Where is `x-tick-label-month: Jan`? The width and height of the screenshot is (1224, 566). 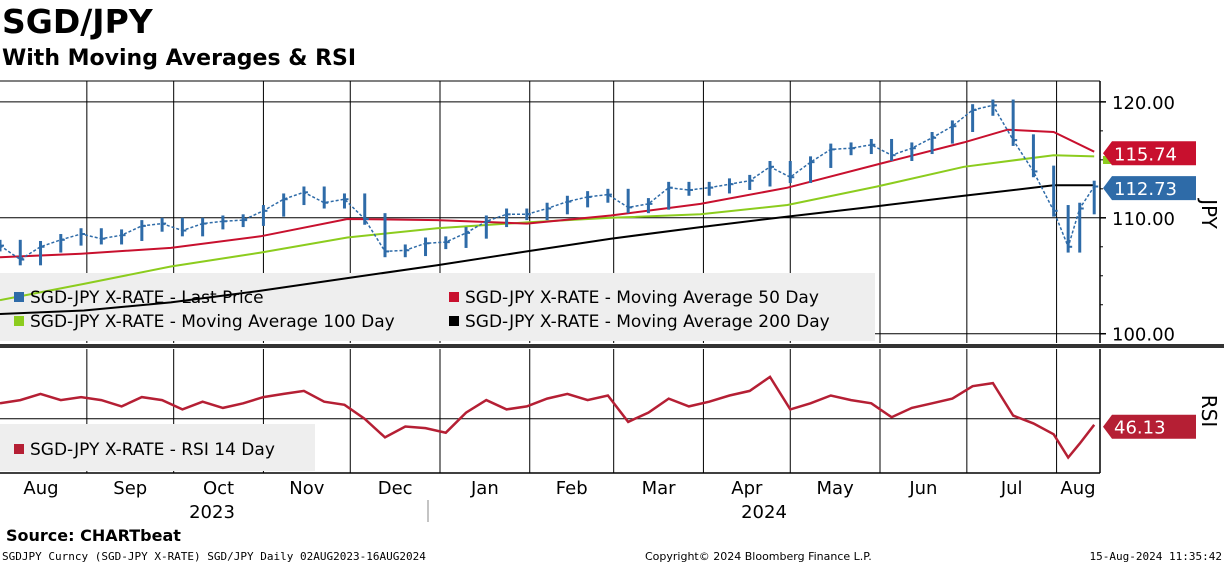
x-tick-label-month: Jan is located at coordinates (484, 488).